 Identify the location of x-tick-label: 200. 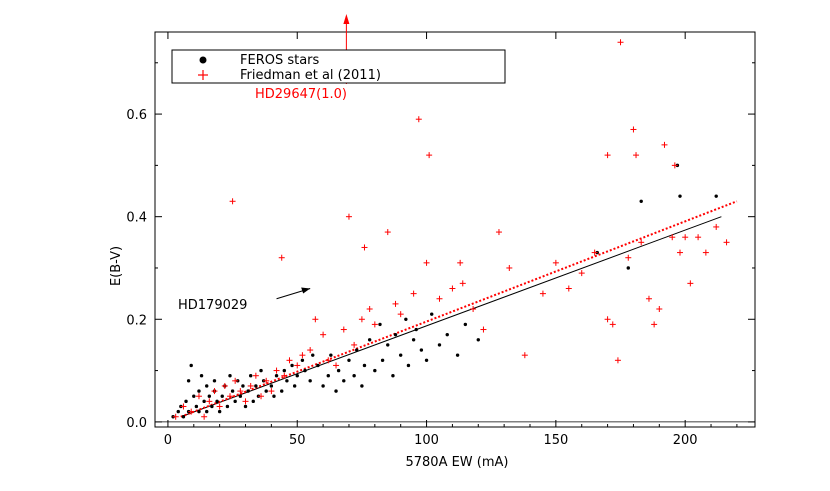
(685, 440).